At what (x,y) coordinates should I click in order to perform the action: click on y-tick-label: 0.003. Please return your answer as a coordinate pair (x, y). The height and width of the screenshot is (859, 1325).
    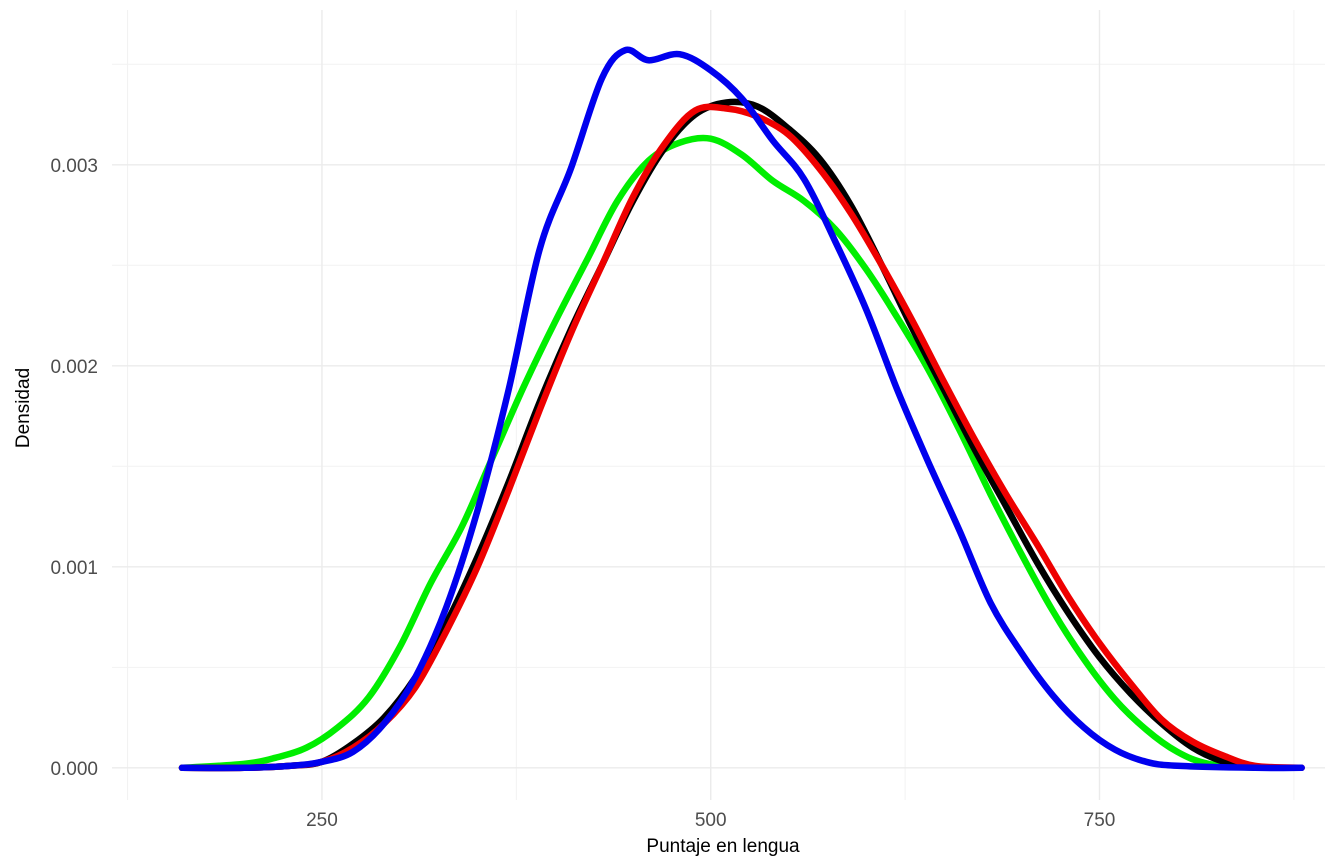
    Looking at the image, I should click on (74, 166).